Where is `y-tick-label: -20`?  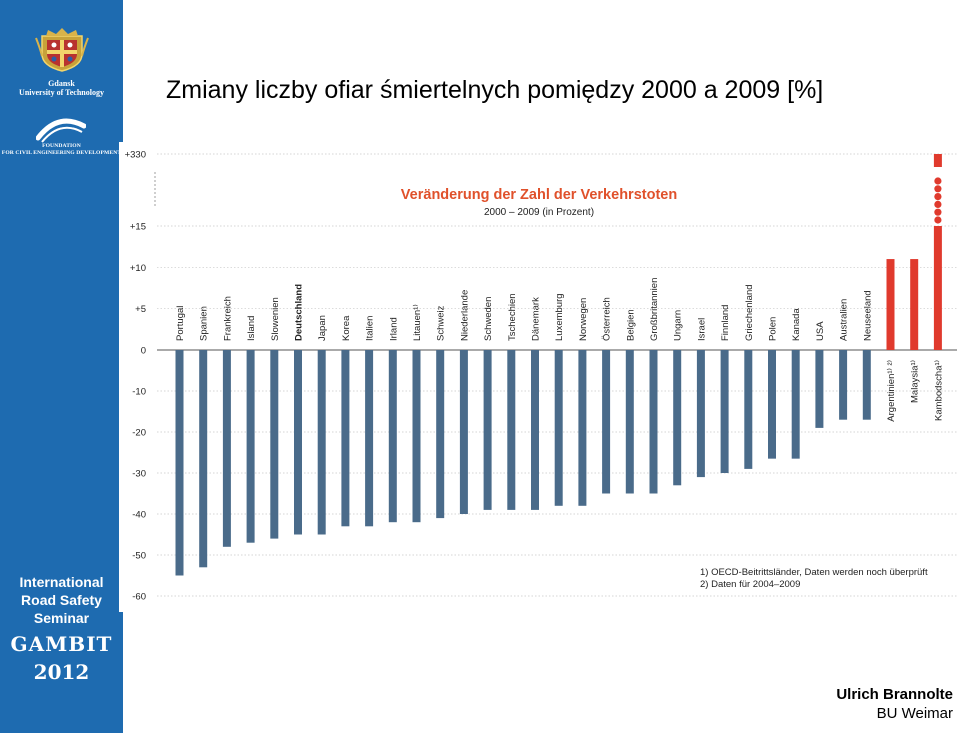 y-tick-label: -20 is located at coordinates (139, 433).